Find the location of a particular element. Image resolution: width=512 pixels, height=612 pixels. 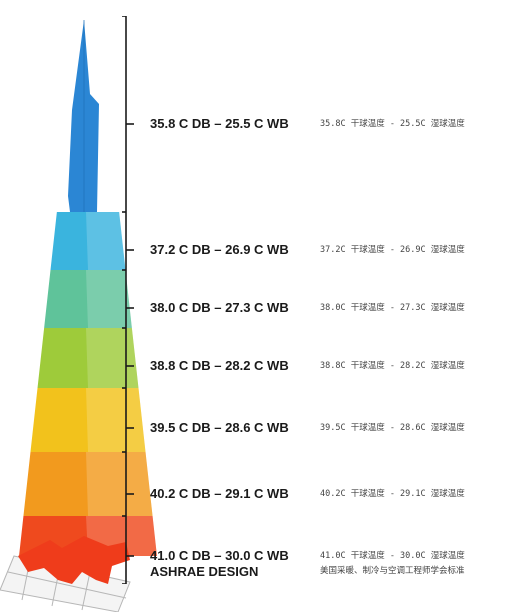

zone-label-cn-7: 41.0C 干球温度 - 30.0C 湿球温度 is located at coordinates (392, 556).